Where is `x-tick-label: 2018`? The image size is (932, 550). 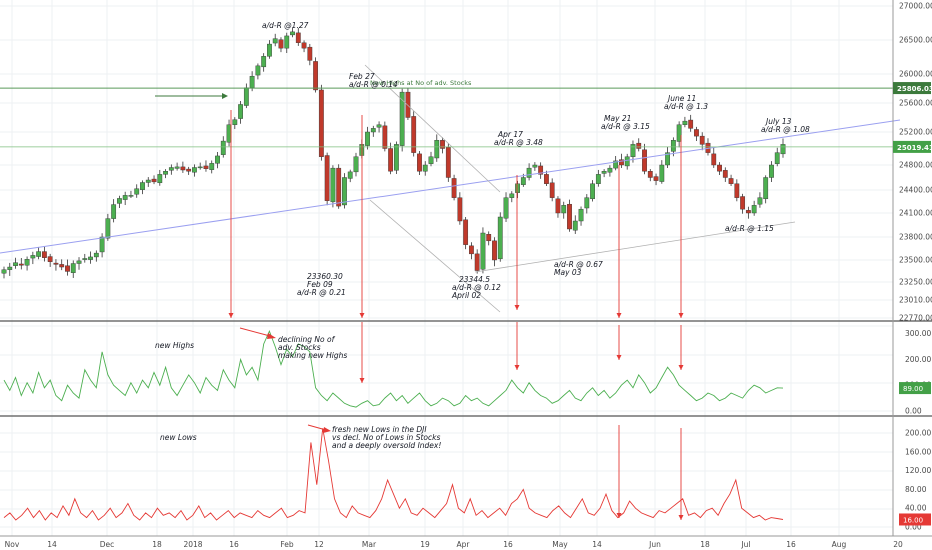
x-tick-label: 2018 is located at coordinates (192, 544).